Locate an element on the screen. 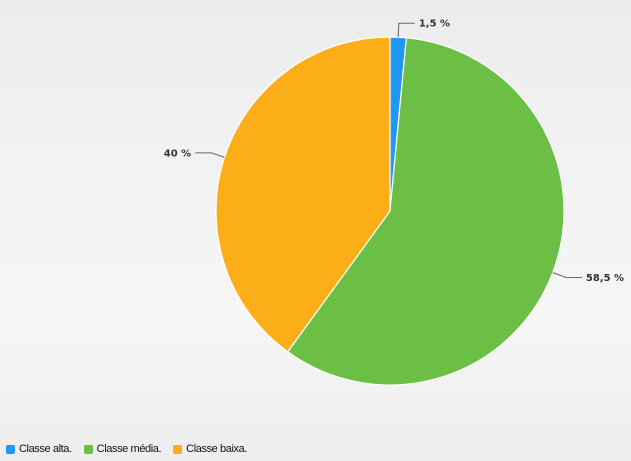 The image size is (631, 461). leader-line-classe-media is located at coordinates (567, 275).